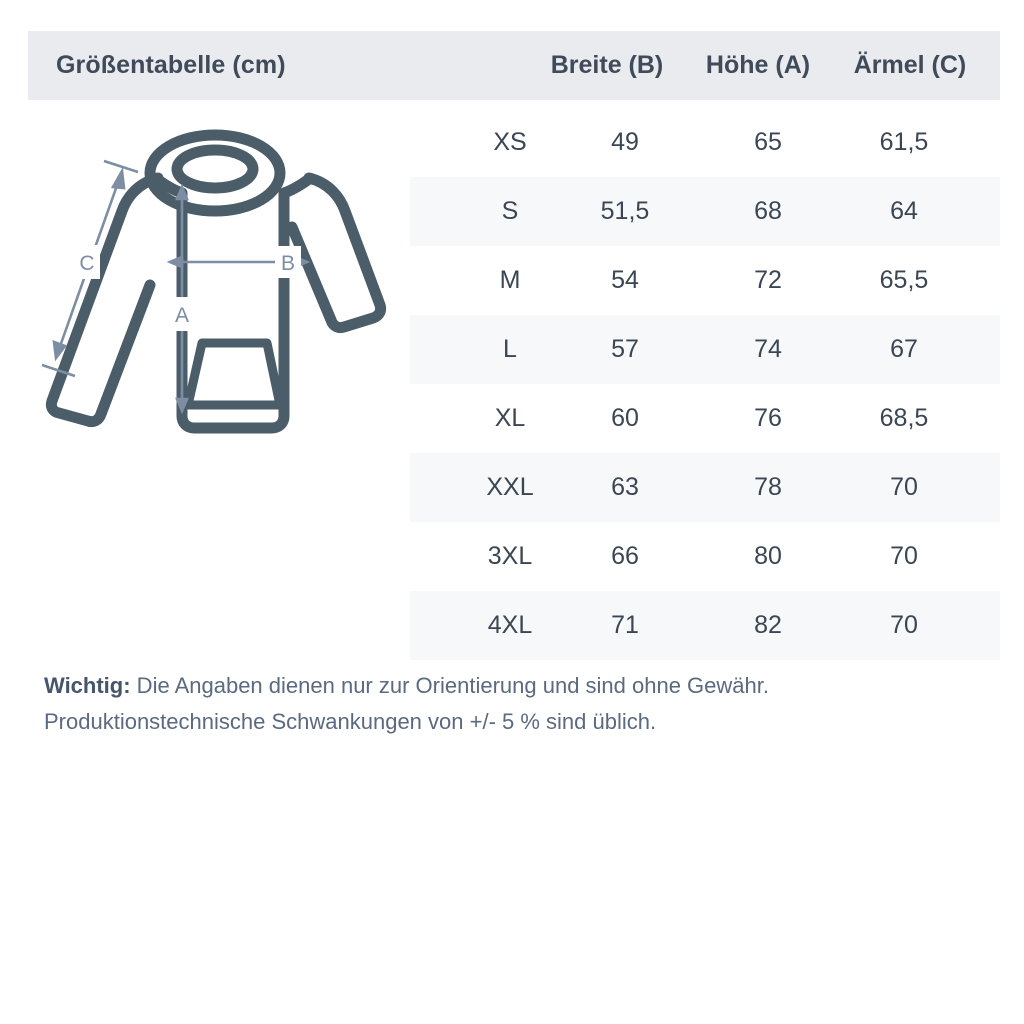 The height and width of the screenshot is (1024, 1024). I want to click on hoodie-pocket, so click(234, 374).